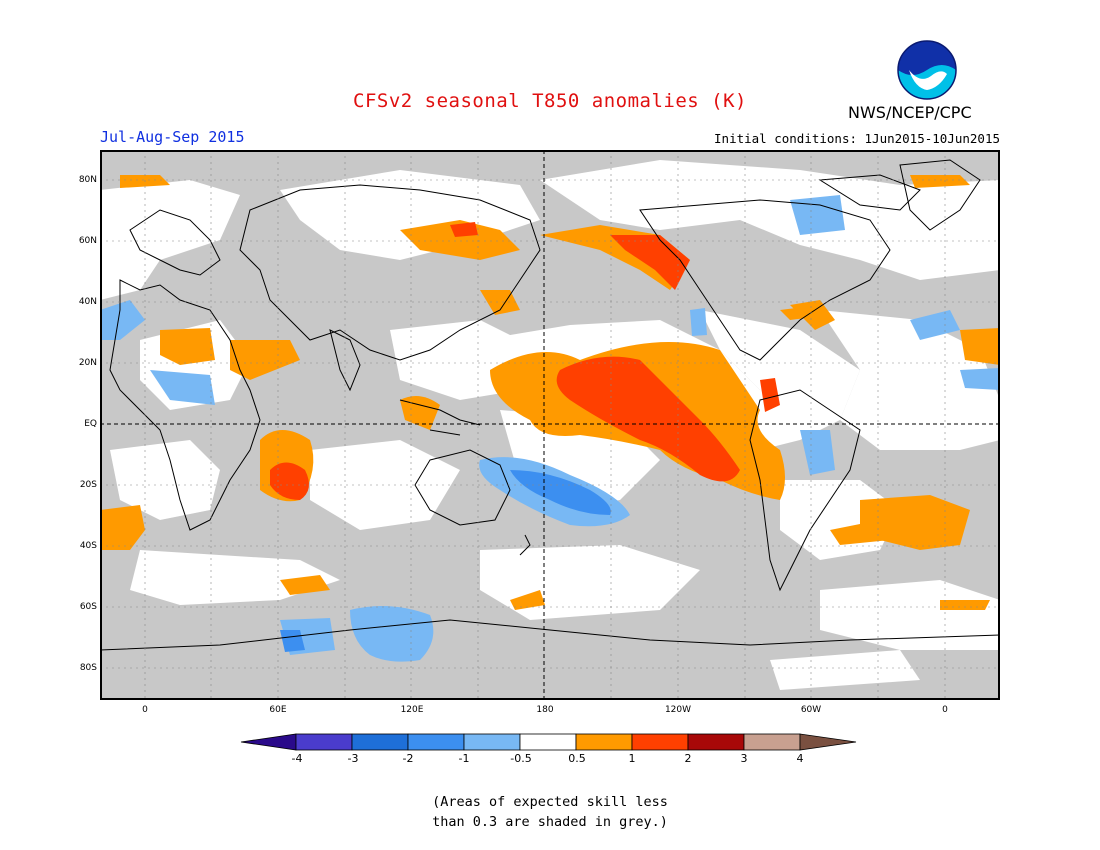 The height and width of the screenshot is (850, 1100). I want to click on lat-label: 40N, so click(87, 302).